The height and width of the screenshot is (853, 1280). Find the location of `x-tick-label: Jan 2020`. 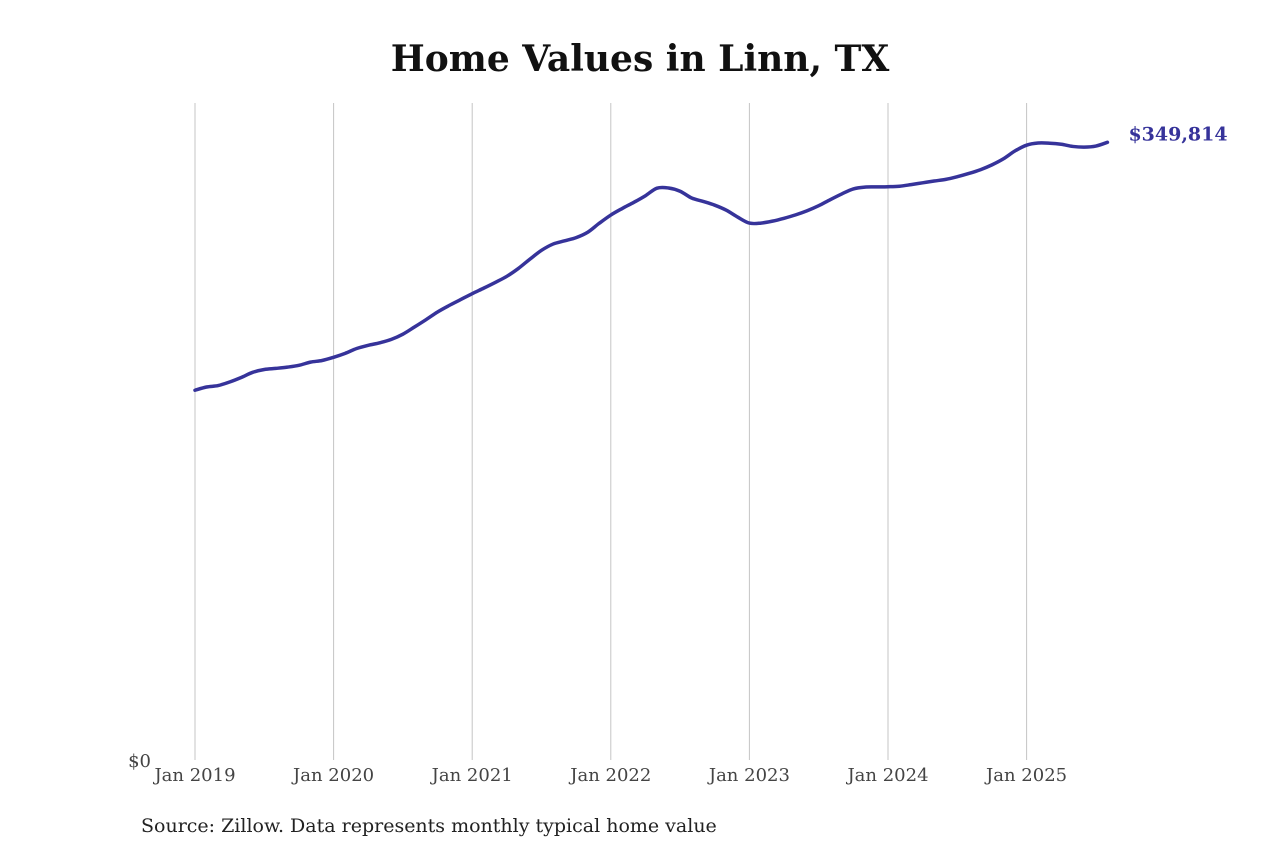

x-tick-label: Jan 2020 is located at coordinates (332, 775).